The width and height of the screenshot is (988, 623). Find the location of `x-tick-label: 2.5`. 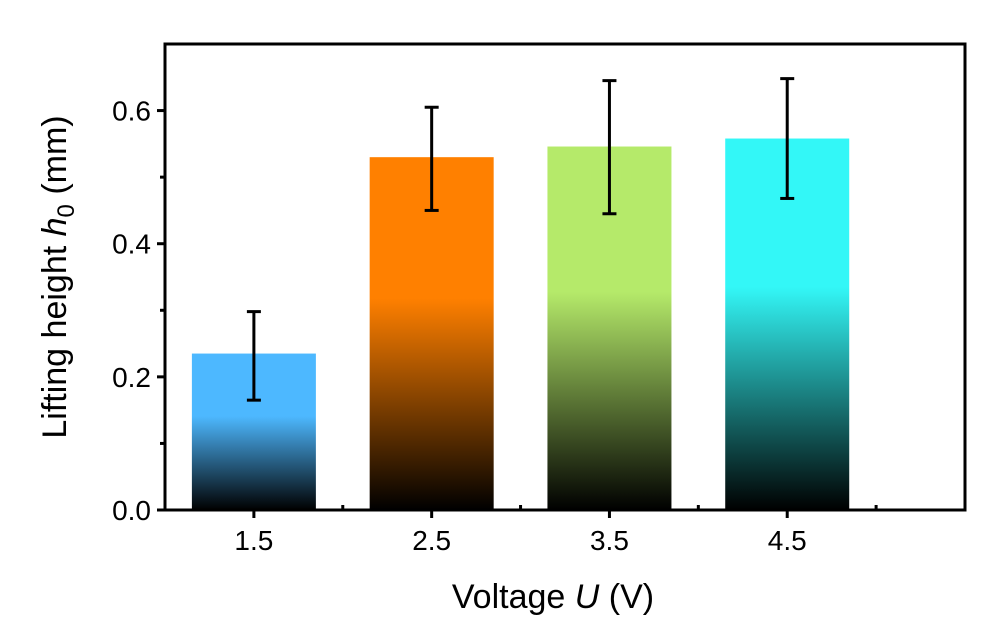

x-tick-label: 2.5 is located at coordinates (431, 540).